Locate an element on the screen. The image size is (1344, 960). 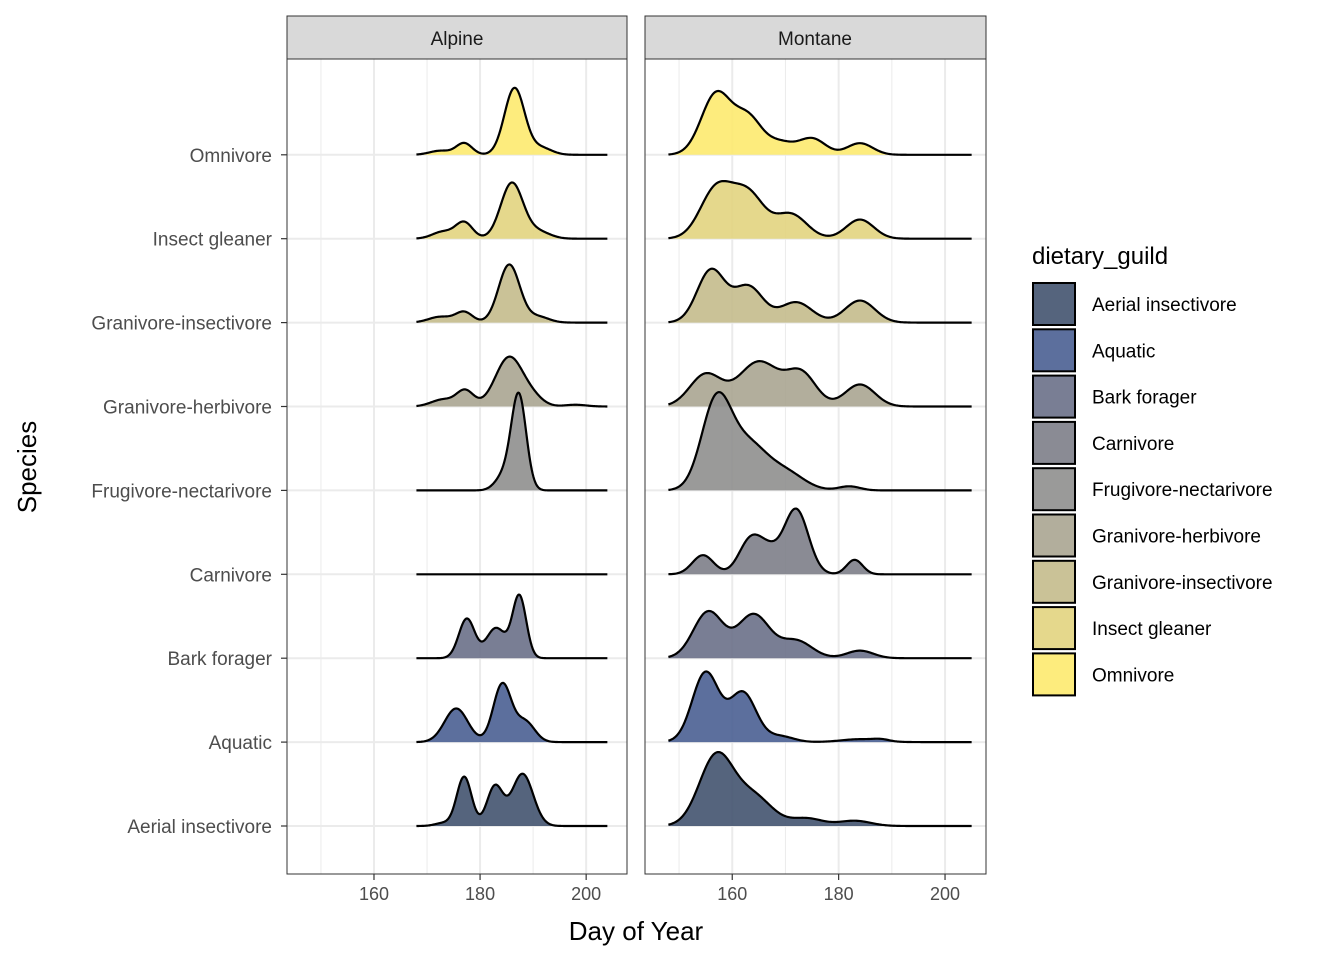
y-tick-label-carnivore: Carnivore is located at coordinates (231, 575).